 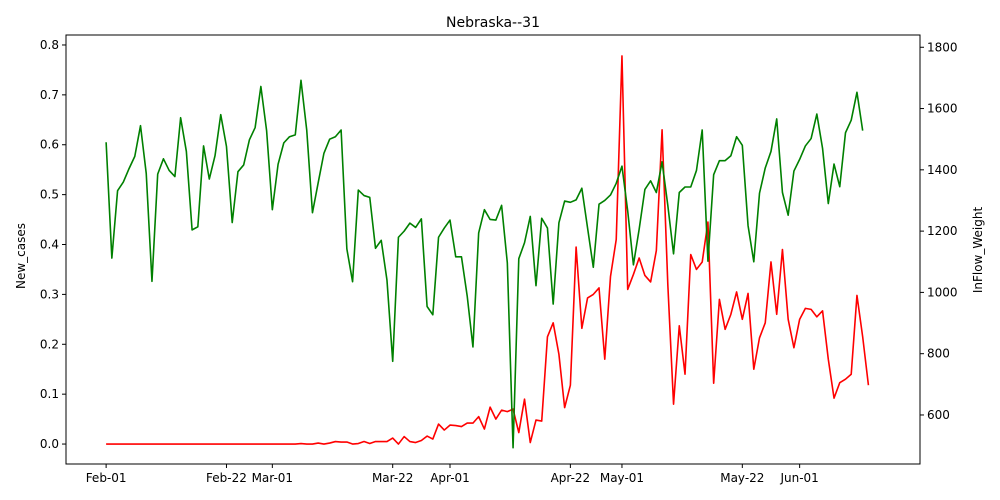 What do you see at coordinates (942, 47) in the screenshot?
I see `right-tick-label: 1800` at bounding box center [942, 47].